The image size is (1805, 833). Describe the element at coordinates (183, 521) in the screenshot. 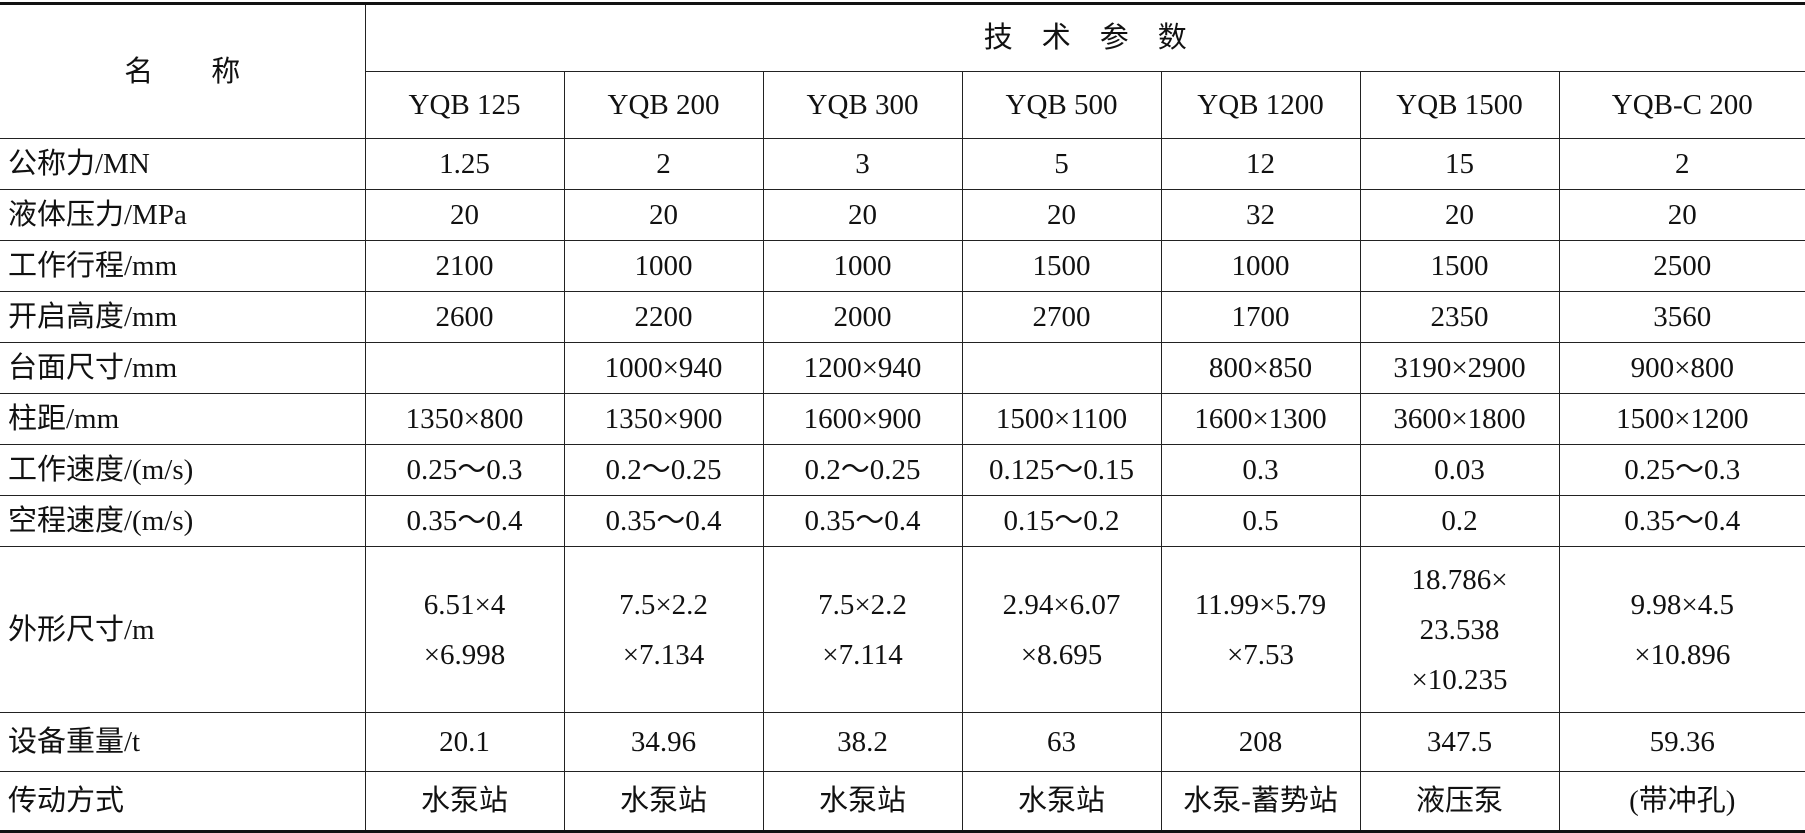

I see `row-label: 空程速度/(m/s)` at that location.